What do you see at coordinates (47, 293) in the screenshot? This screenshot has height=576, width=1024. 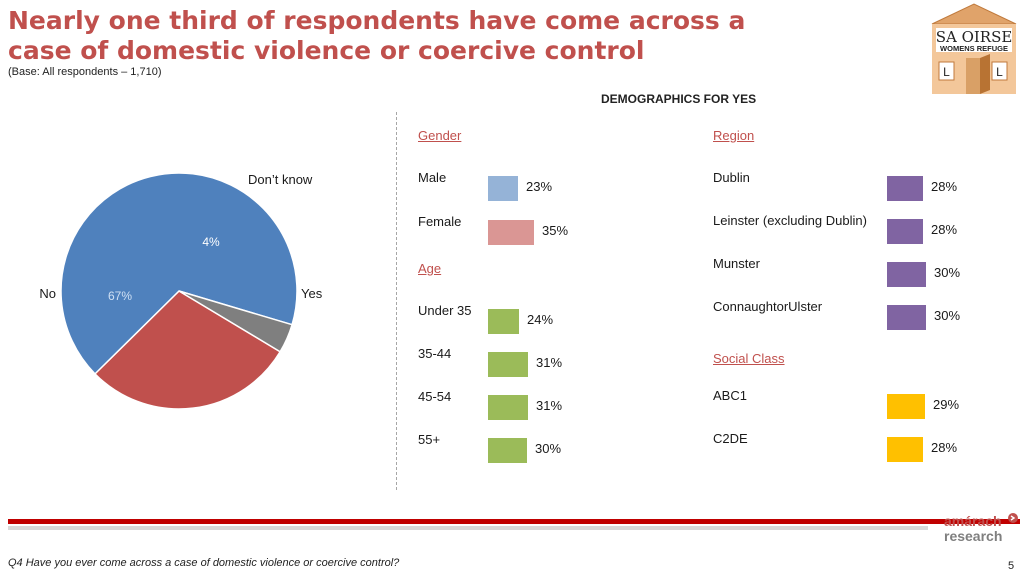 I see `pie-category-label: No` at bounding box center [47, 293].